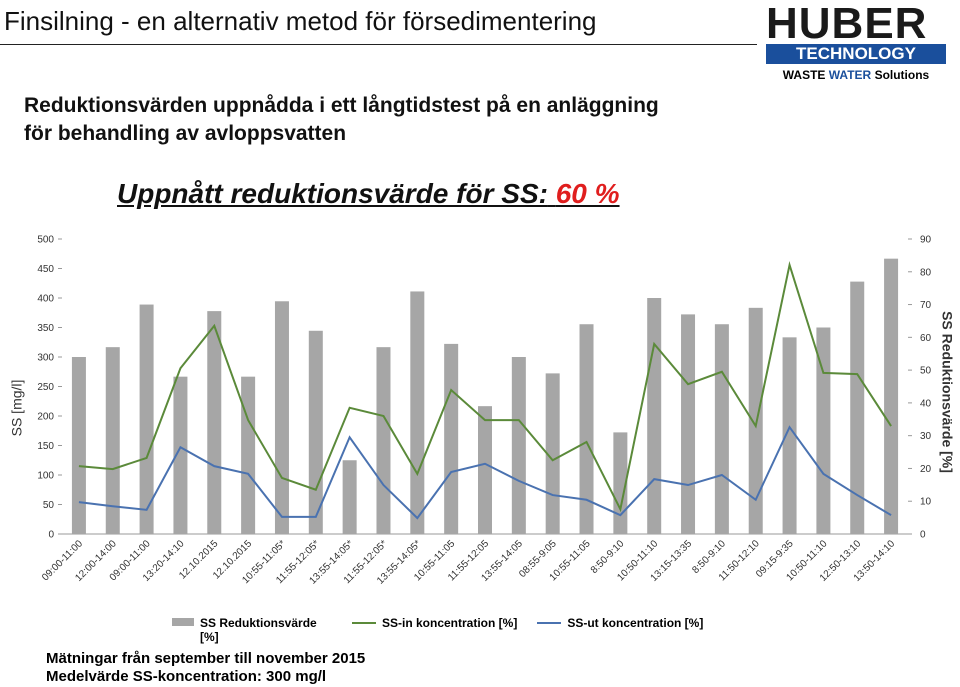 This screenshot has width=960, height=687. Describe the element at coordinates (926, 403) in the screenshot. I see `y2-tick-label: 40` at that location.